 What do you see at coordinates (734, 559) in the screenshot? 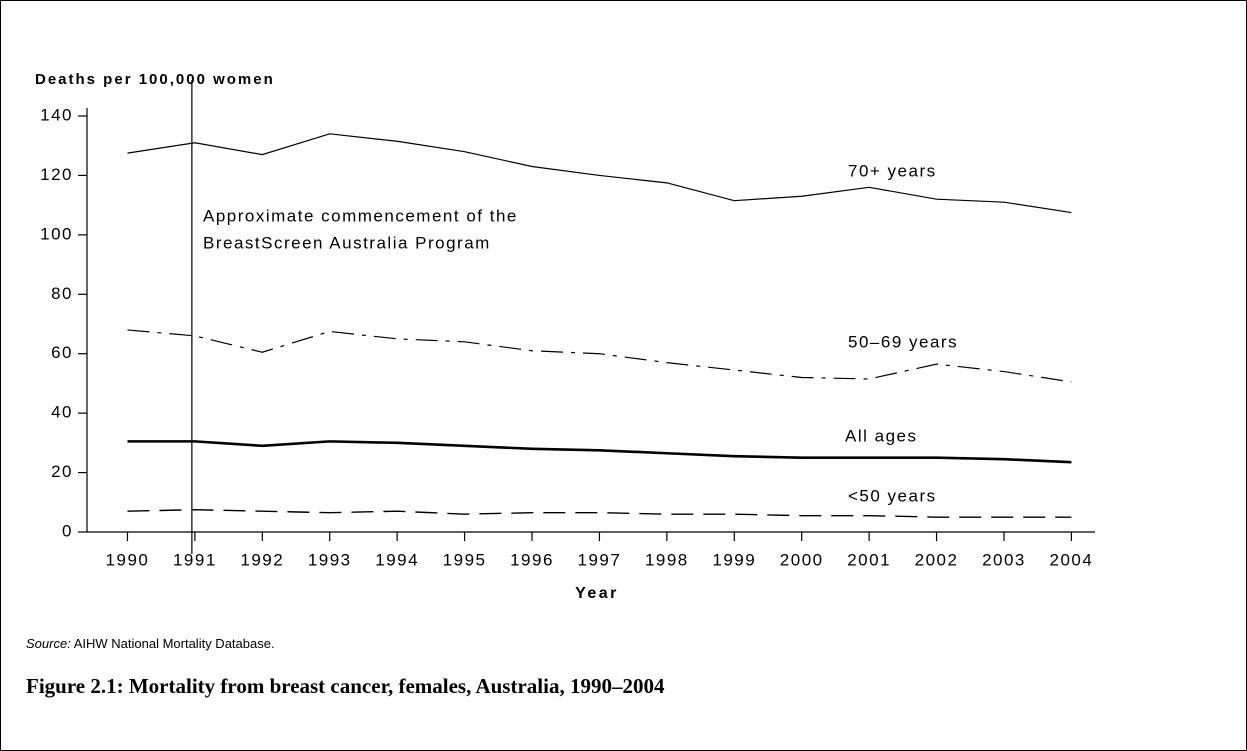
I see `x-tick-label: 1999` at bounding box center [734, 559].